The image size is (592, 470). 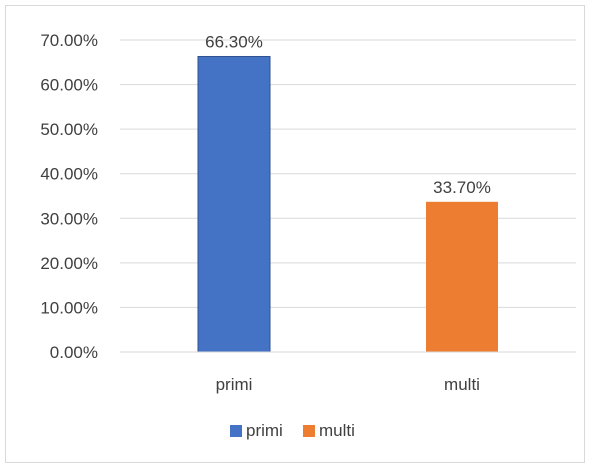 I want to click on y-tick-label: 20.00%, so click(x=69, y=263).